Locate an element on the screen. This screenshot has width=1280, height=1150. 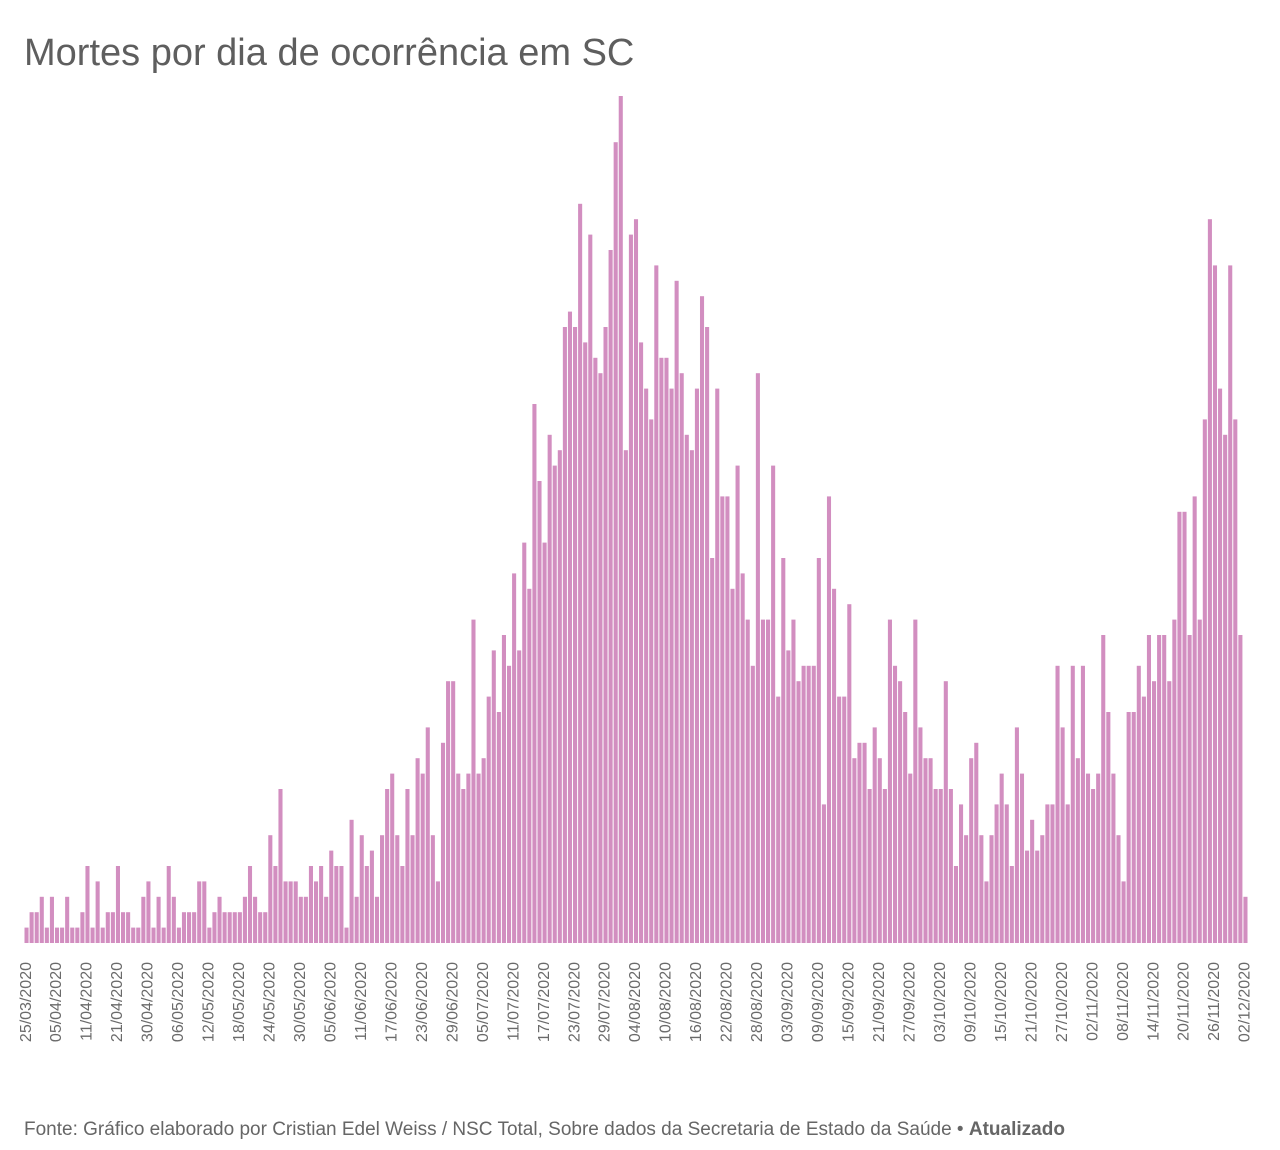
x-tick-label: 29/07/2020 is located at coordinates (605, 1002).